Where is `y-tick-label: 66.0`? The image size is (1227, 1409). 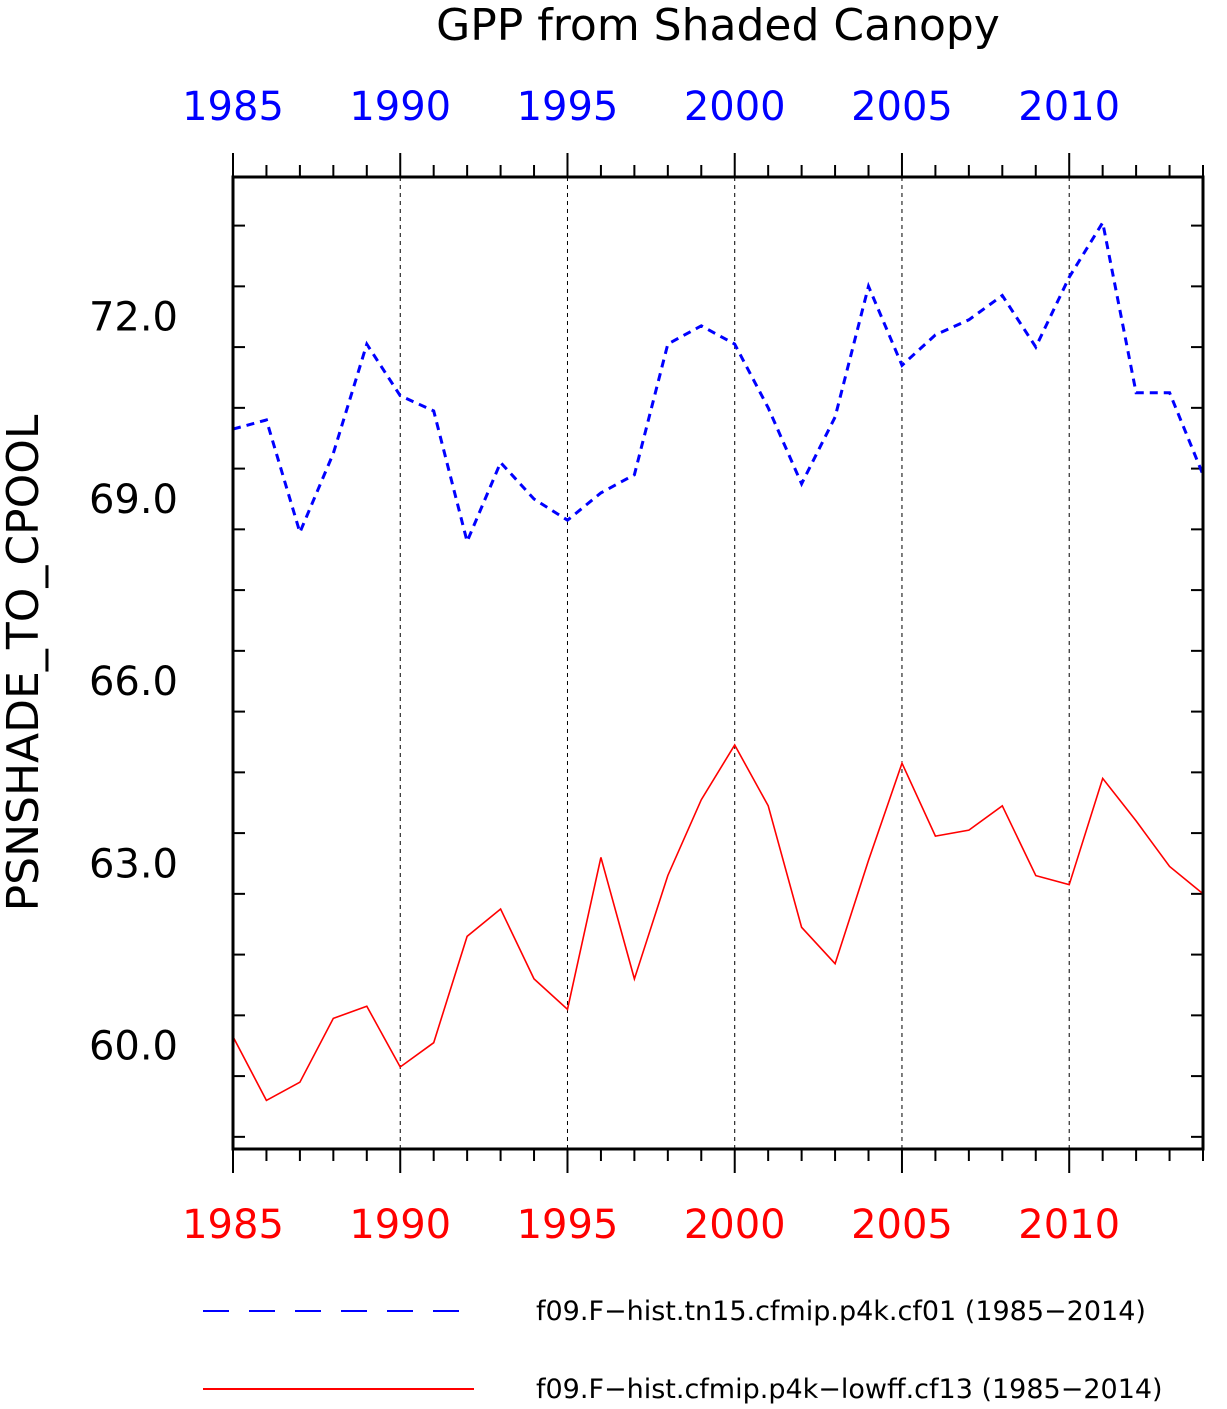
y-tick-label: 66.0 is located at coordinates (133, 682).